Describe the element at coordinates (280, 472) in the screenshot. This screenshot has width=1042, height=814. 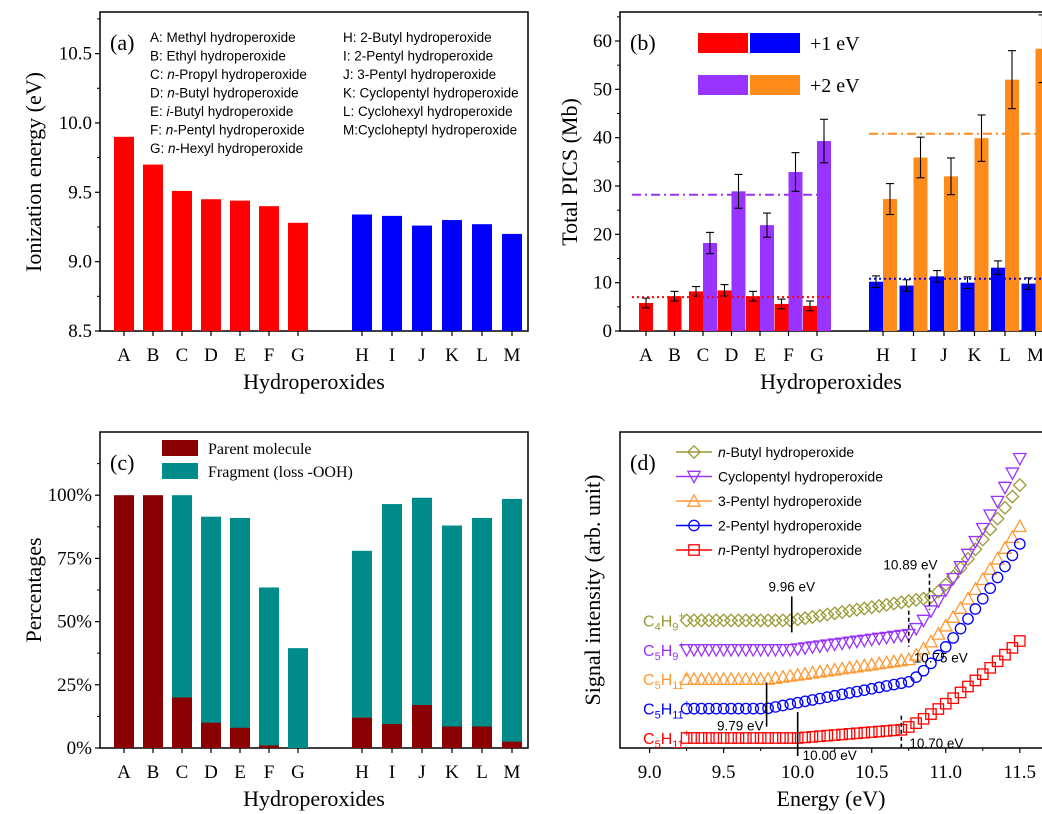
I see `legend-label: Fragment (loss -OOH)` at that location.